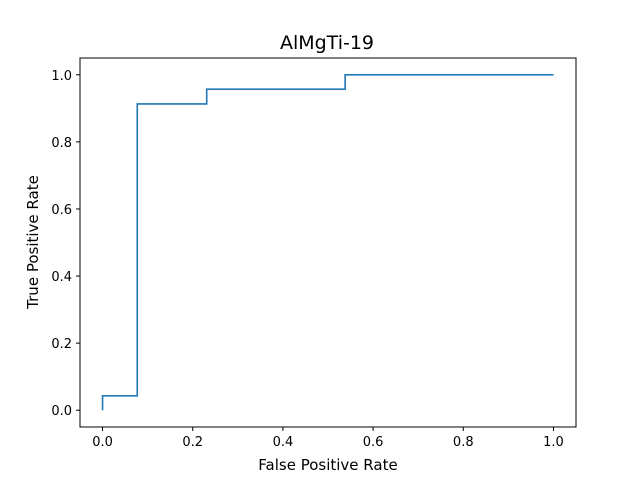 The image size is (640, 480). What do you see at coordinates (192, 442) in the screenshot?
I see `x-tick-label: 0.2` at bounding box center [192, 442].